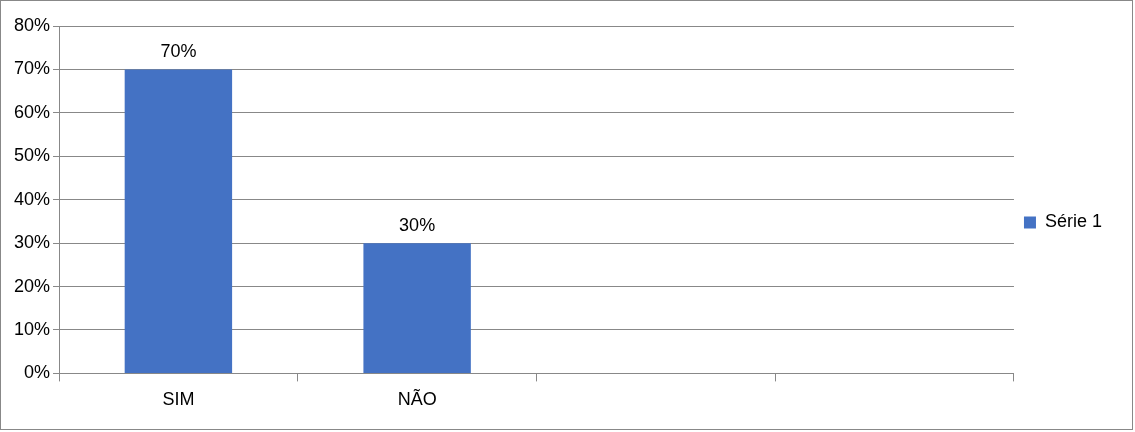 This screenshot has height=432, width=1135. I want to click on y-tick-label: 70%, so click(32, 68).